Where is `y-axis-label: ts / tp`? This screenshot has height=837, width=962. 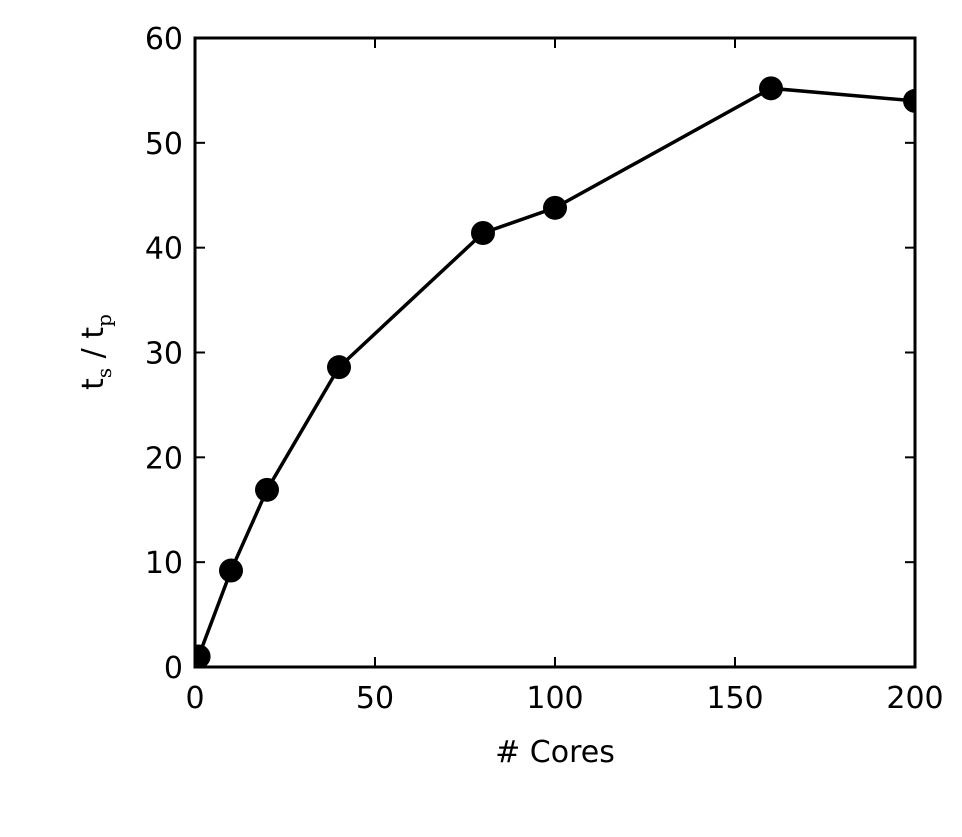 y-axis-label: ts / tp is located at coordinates (96, 352).